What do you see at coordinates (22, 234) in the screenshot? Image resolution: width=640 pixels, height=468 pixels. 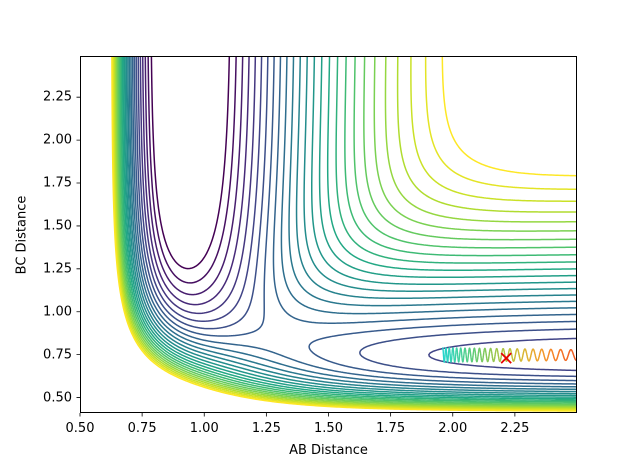 I see `y-axis-label: BC Distance` at bounding box center [22, 234].